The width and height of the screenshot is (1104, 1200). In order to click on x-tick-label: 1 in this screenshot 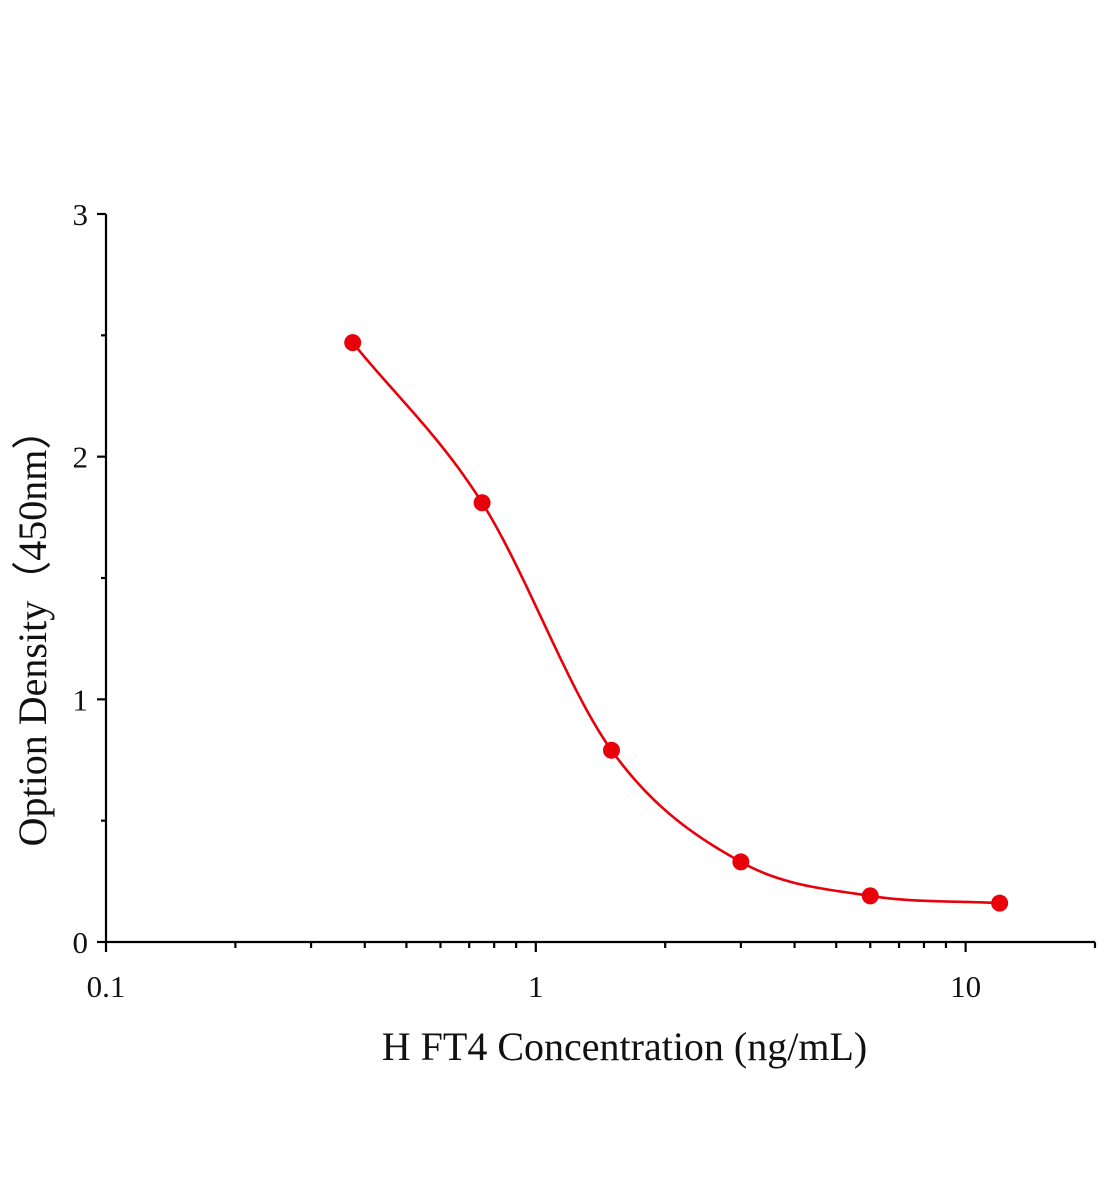, I will do `click(536, 986)`.